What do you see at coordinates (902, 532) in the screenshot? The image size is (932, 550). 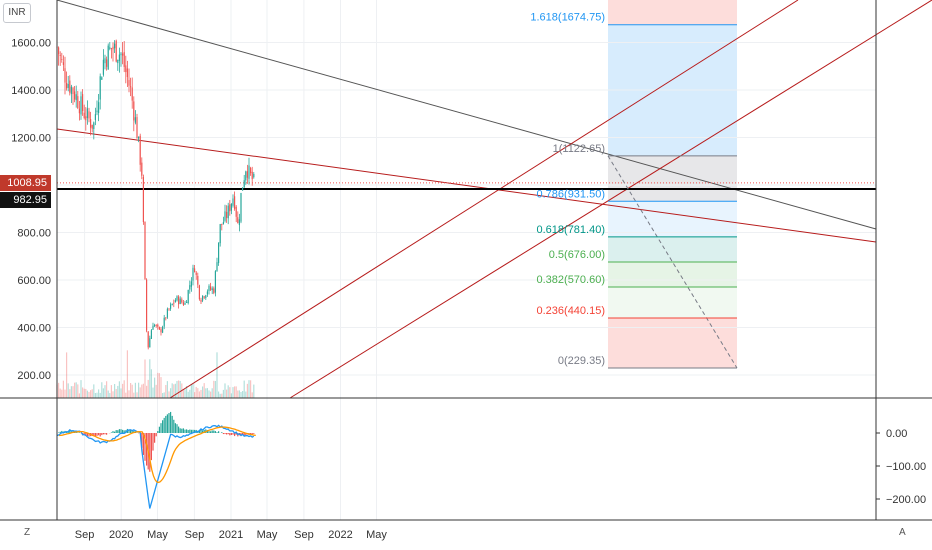 I see `auto-scale-button: A` at bounding box center [902, 532].